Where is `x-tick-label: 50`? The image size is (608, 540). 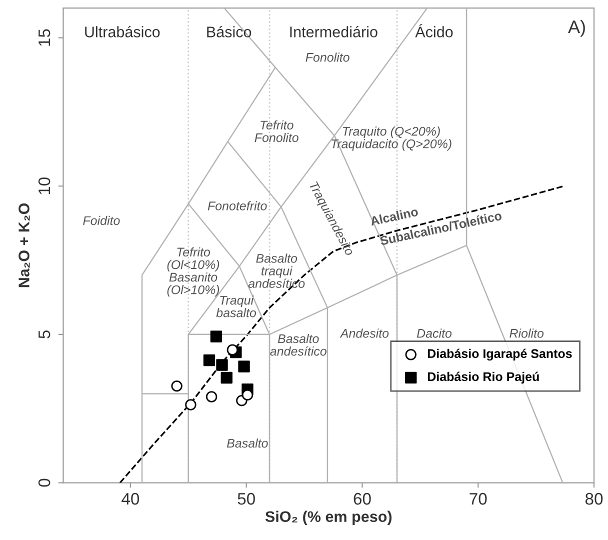
x-tick-label: 50 is located at coordinates (246, 498).